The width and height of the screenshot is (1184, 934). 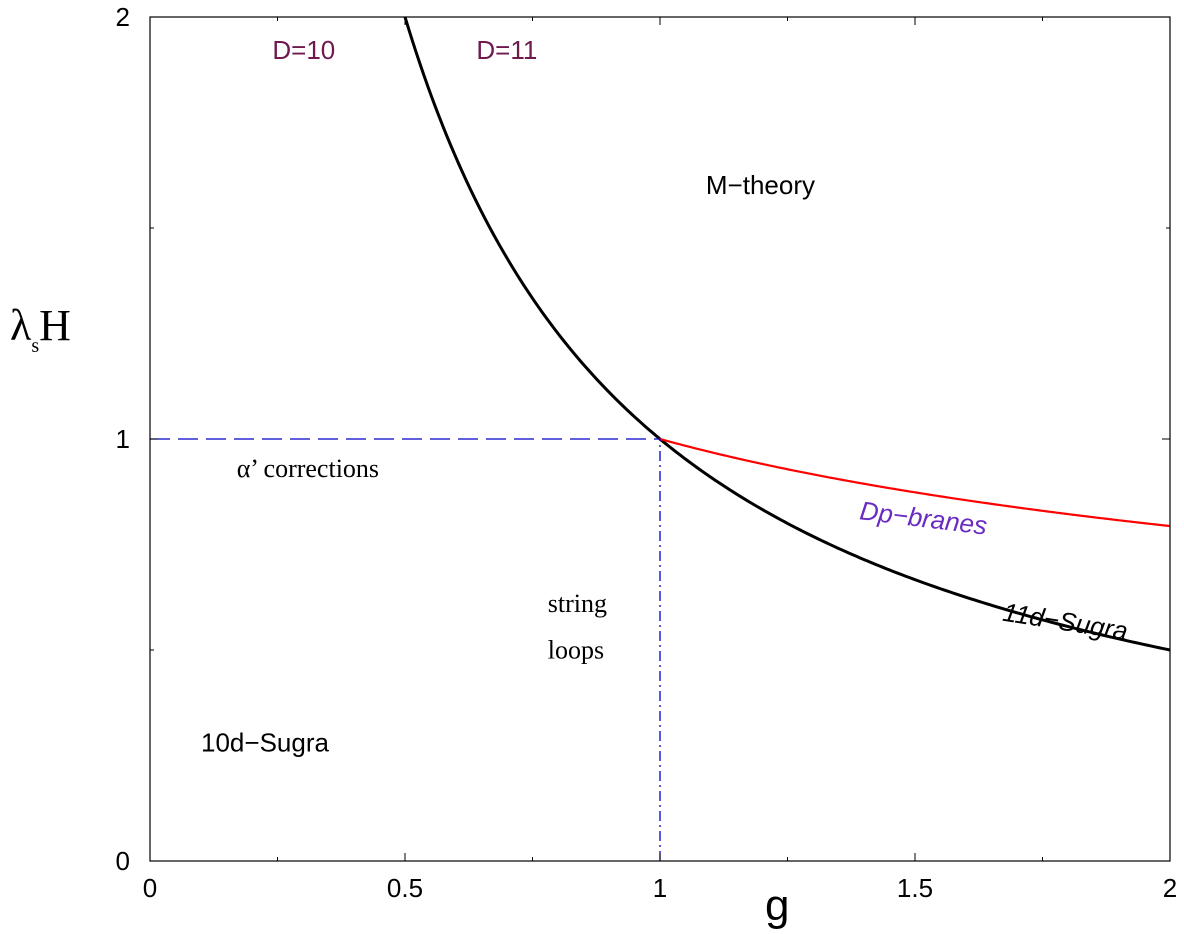 What do you see at coordinates (123, 439) in the screenshot?
I see `y-tick-label: 1` at bounding box center [123, 439].